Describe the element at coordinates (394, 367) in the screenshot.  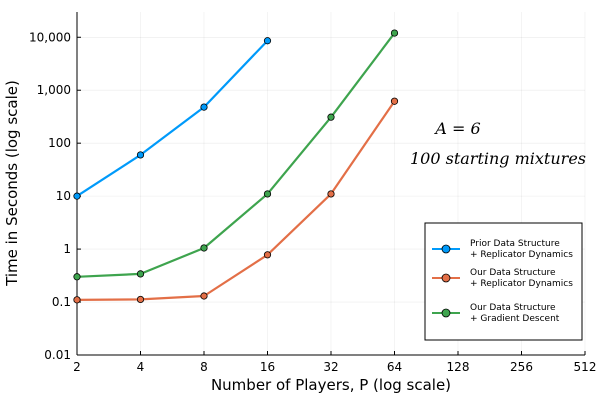
I see `x-tick-label: 64` at that location.